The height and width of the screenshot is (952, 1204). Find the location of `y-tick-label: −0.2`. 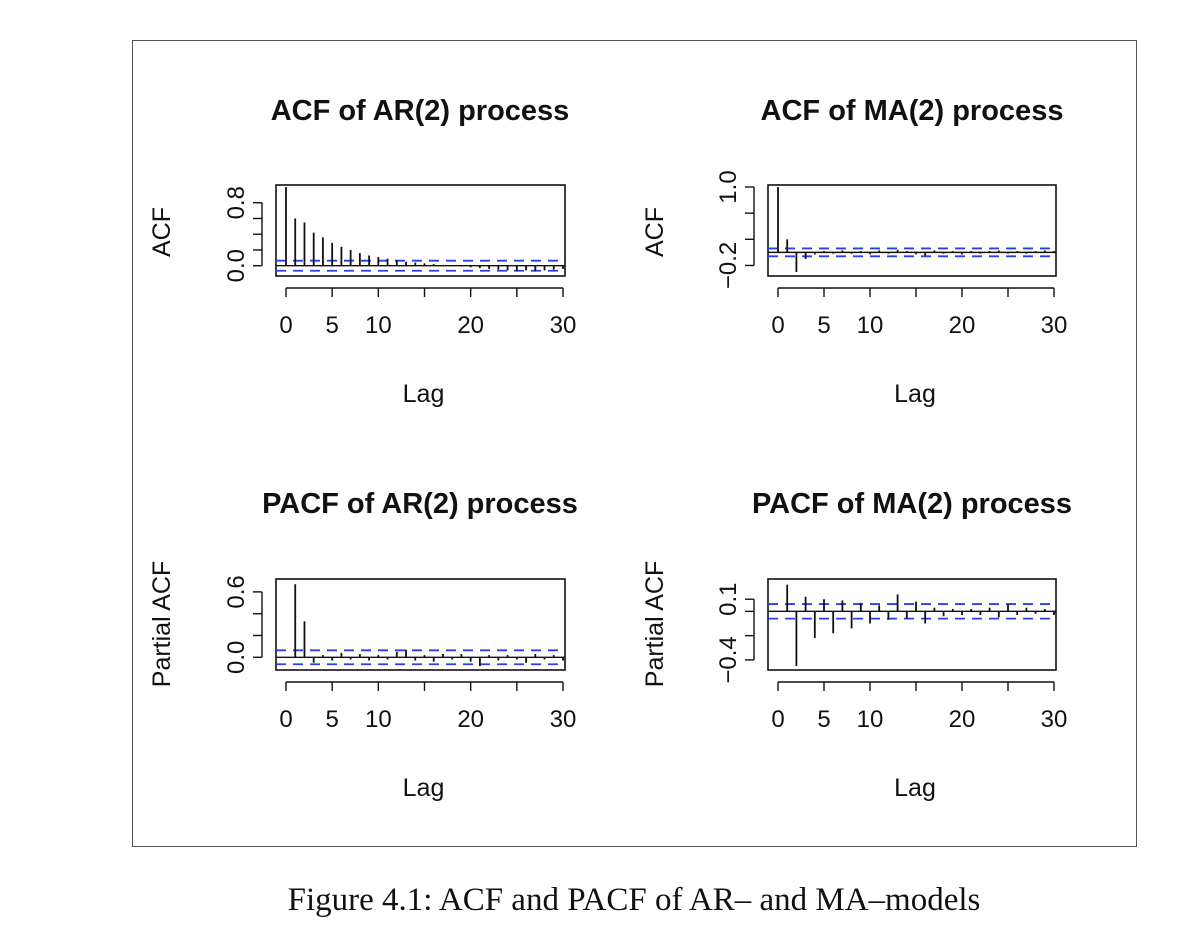

y-tick-label: −0.2 is located at coordinates (728, 265).